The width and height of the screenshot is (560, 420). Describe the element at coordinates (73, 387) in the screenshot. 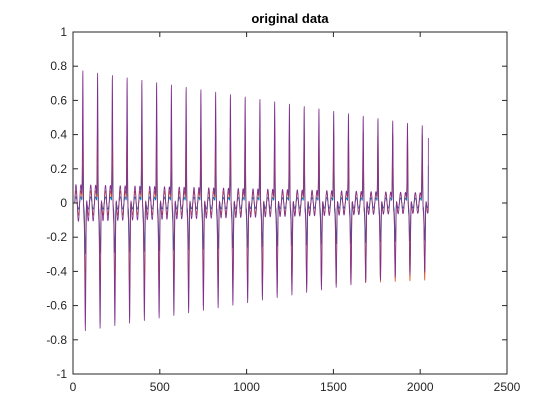

I see `x-tick-label: 0` at that location.